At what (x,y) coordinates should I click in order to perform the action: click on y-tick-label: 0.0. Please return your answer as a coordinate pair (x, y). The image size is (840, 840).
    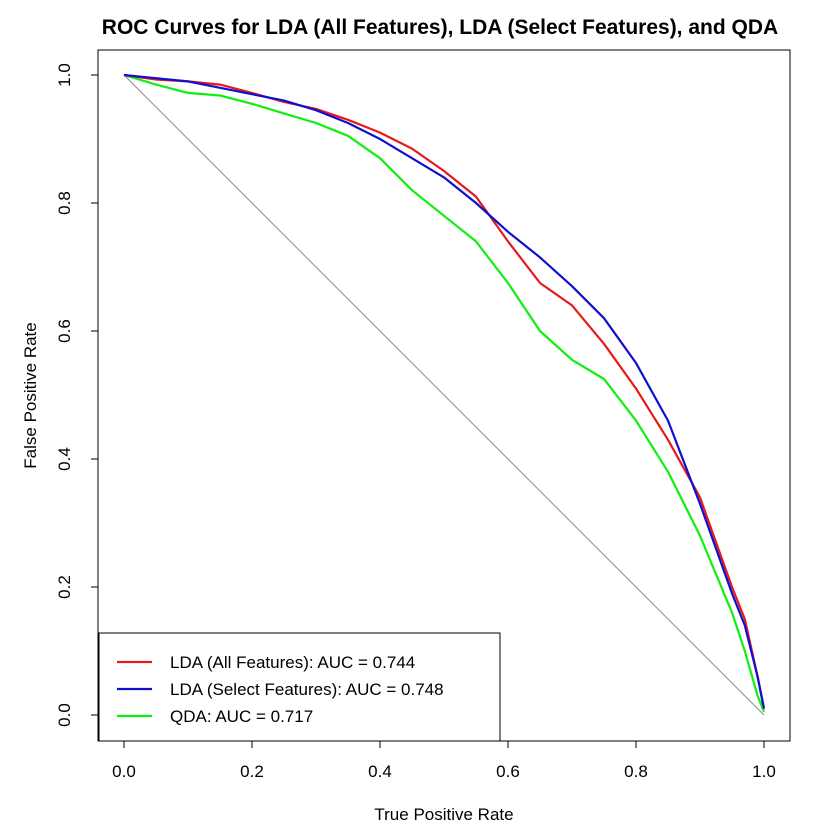
    Looking at the image, I should click on (64, 715).